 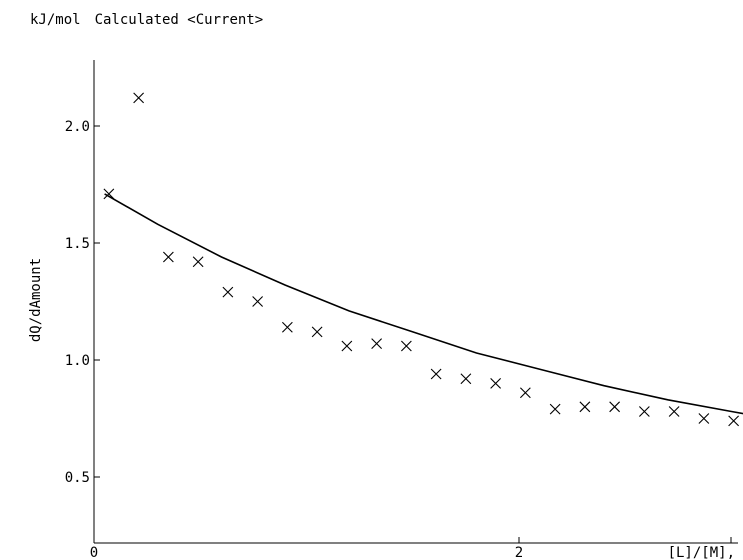 I want to click on y-tick-label: 1.5, so click(x=77, y=244).